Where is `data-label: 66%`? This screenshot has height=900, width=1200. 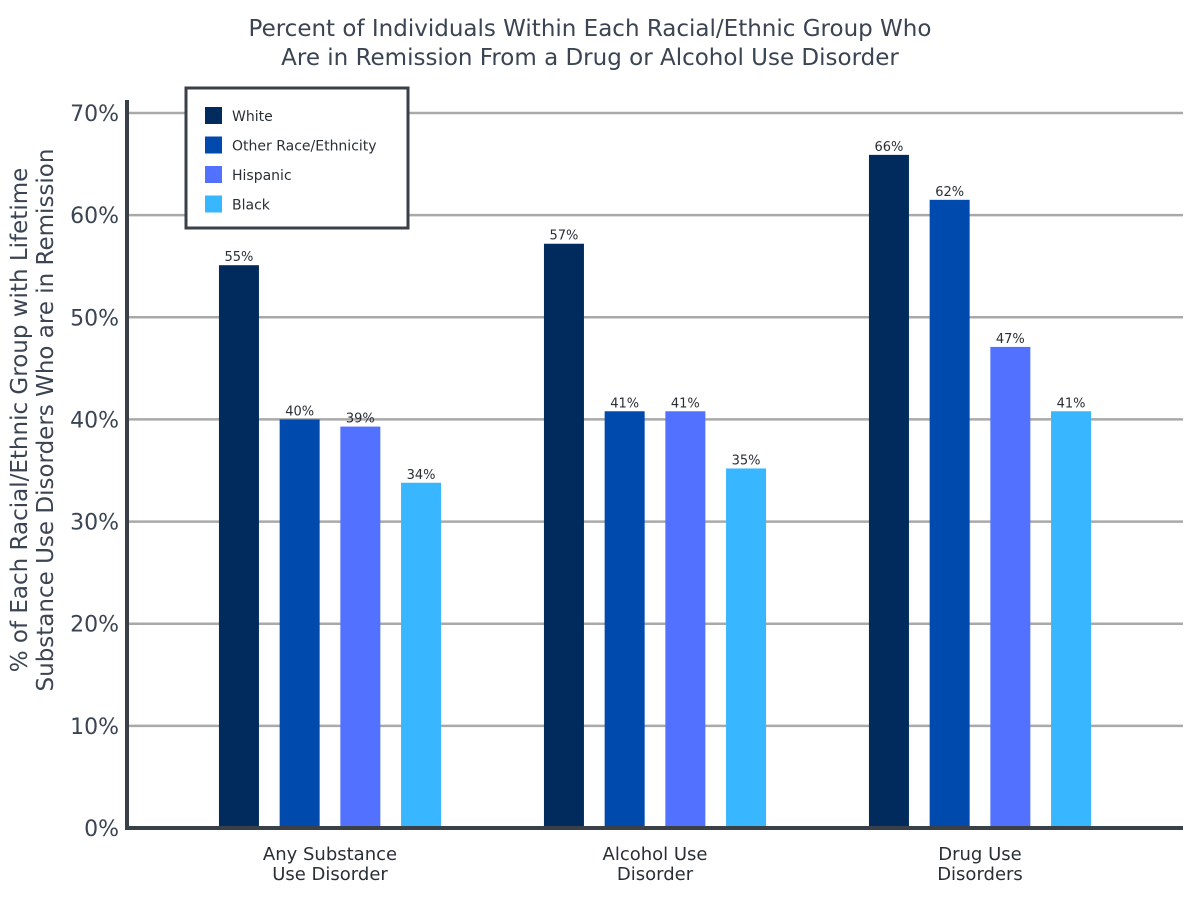
data-label: 66% is located at coordinates (888, 147).